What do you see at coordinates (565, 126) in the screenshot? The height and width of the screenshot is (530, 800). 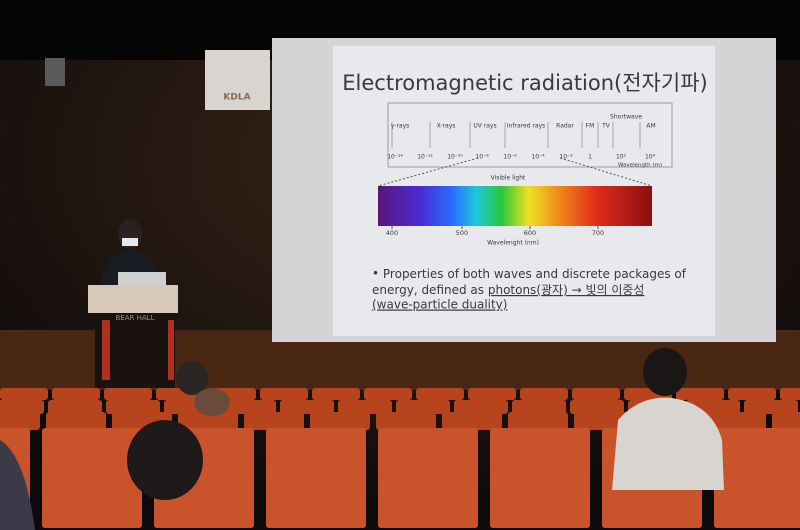 I see `band-label: Radar` at bounding box center [565, 126].